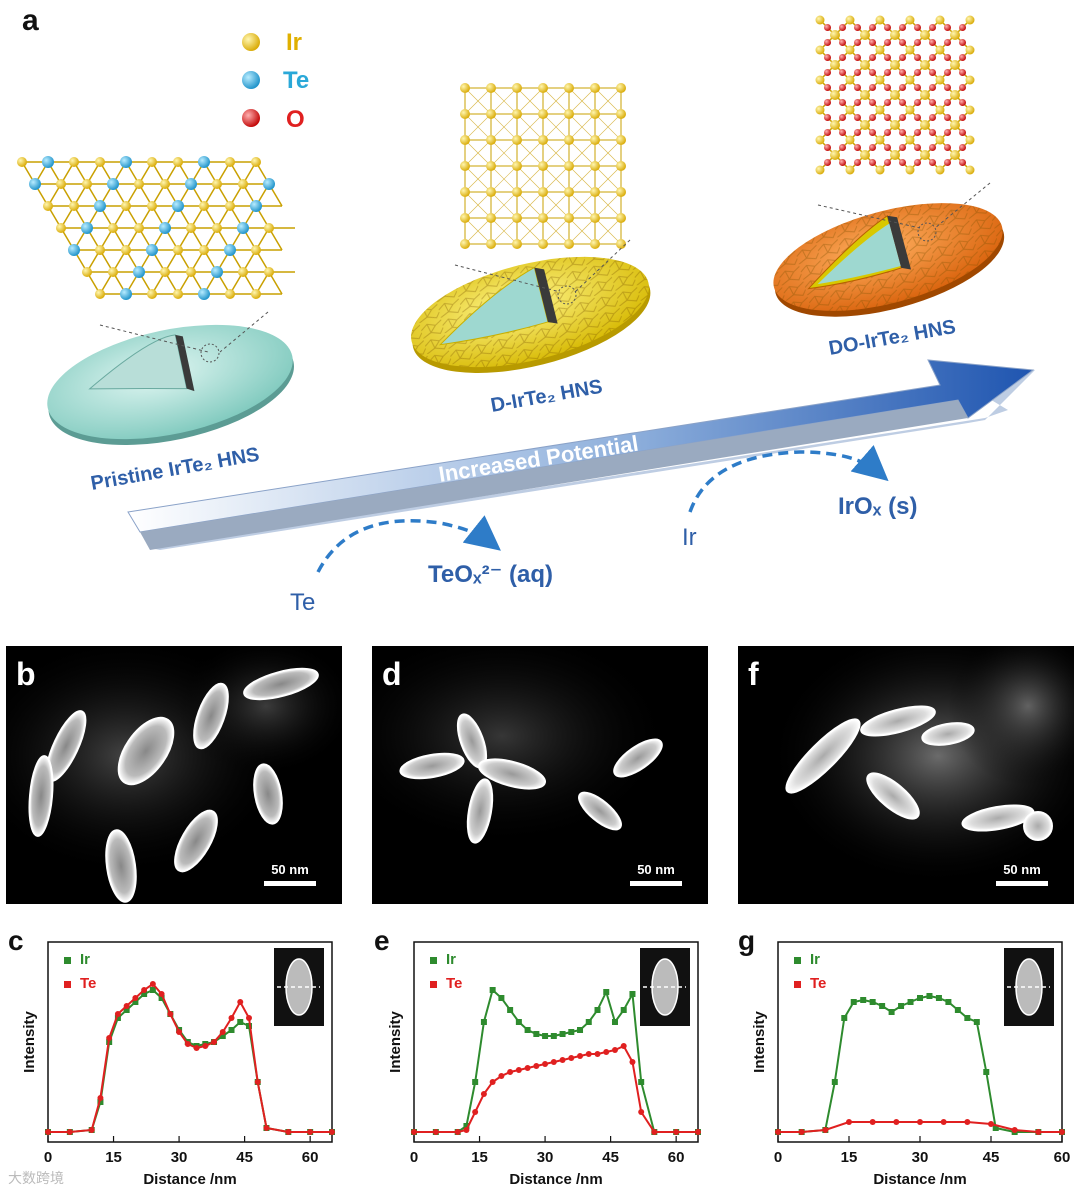 The width and height of the screenshot is (1080, 1197). Describe the element at coordinates (294, 42) in the screenshot. I see `legend-ir-label: Ir` at that location.